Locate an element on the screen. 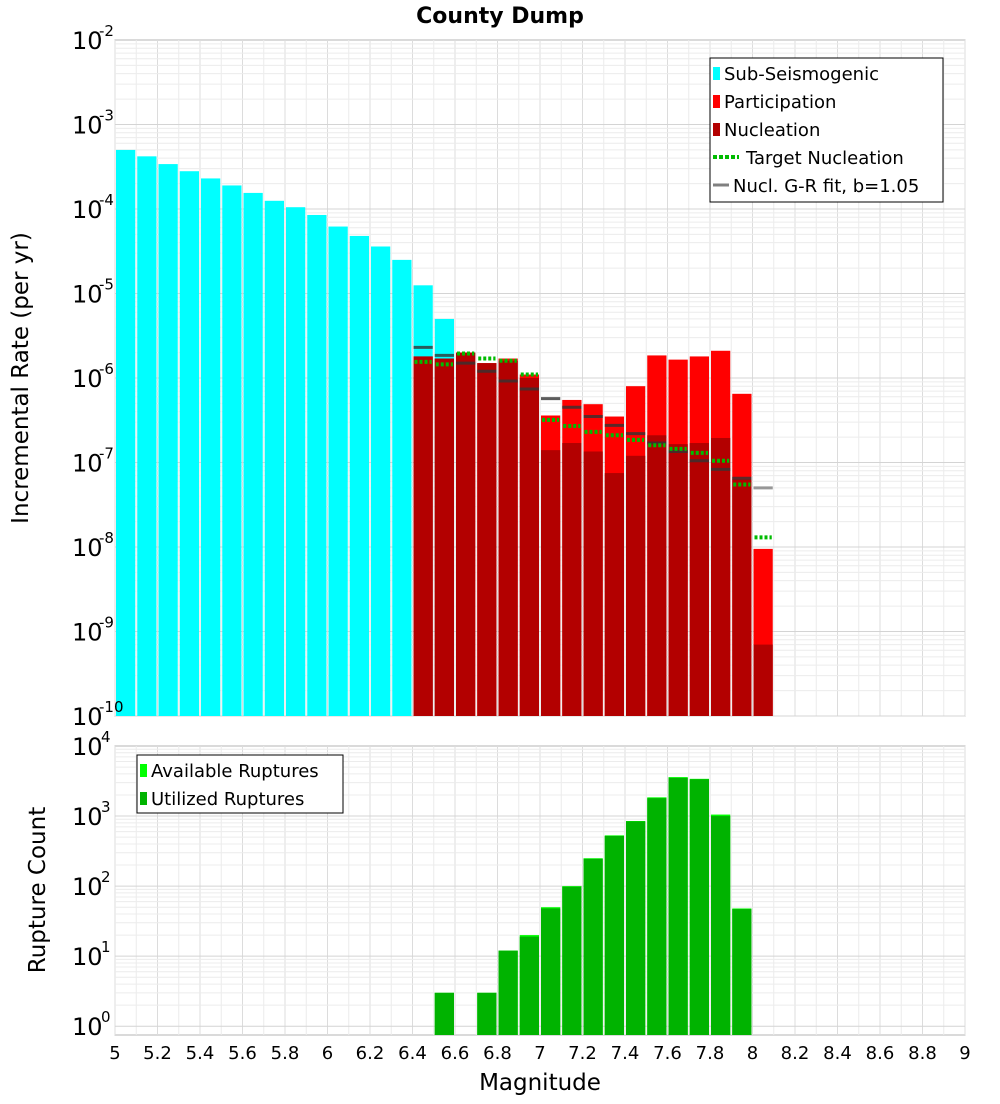 The image size is (1000, 1104). y-tick-exponent: -4 is located at coordinates (106, 200).